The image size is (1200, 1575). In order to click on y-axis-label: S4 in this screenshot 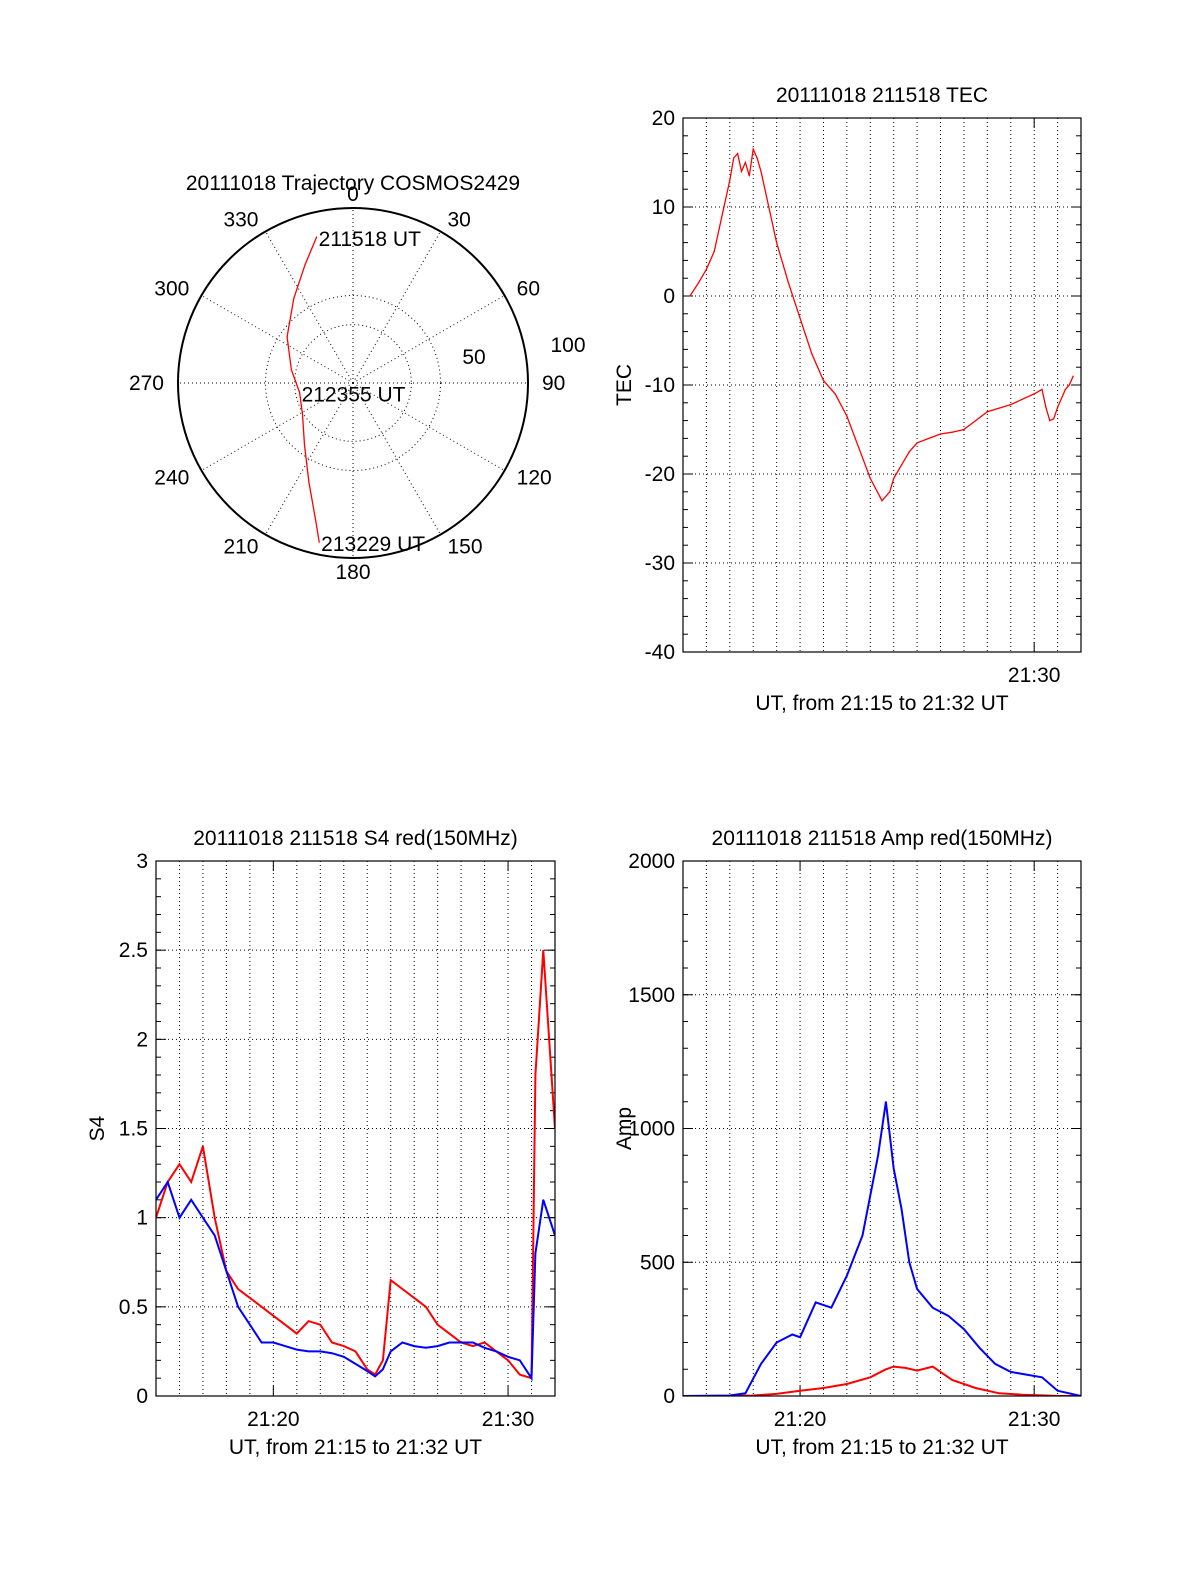, I will do `click(97, 1128)`.